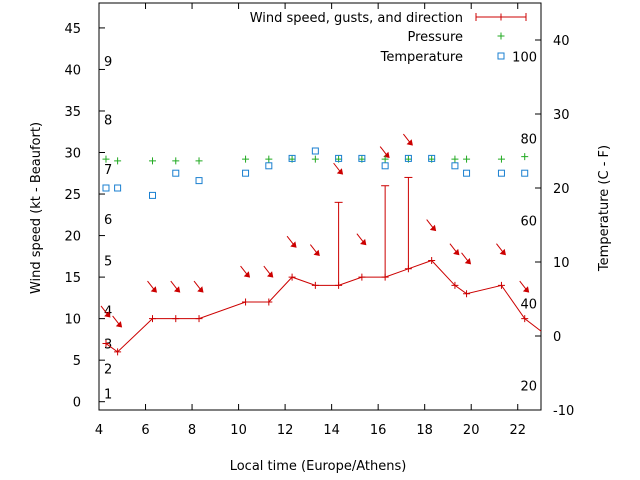 The image size is (640, 480). I want to click on x-tick-label: 12, so click(285, 430).